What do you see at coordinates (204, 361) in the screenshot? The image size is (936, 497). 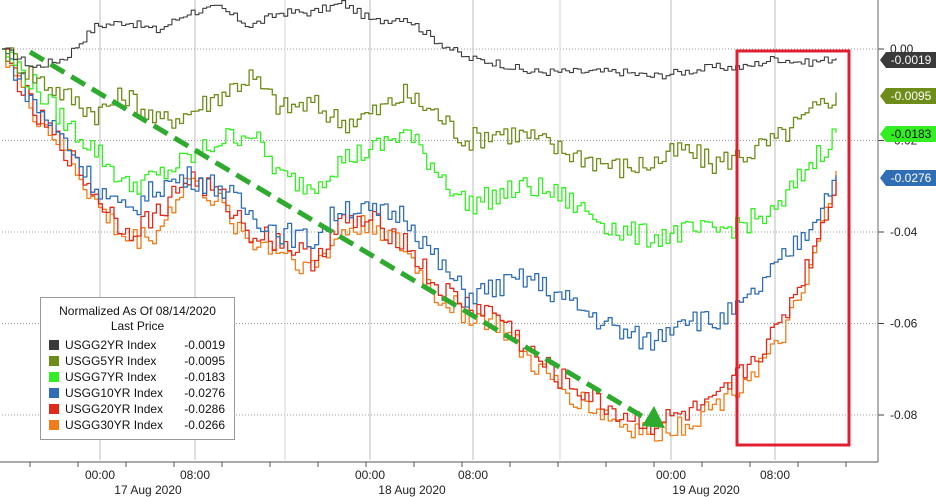 I see `legend-series-value: -0.0095` at bounding box center [204, 361].